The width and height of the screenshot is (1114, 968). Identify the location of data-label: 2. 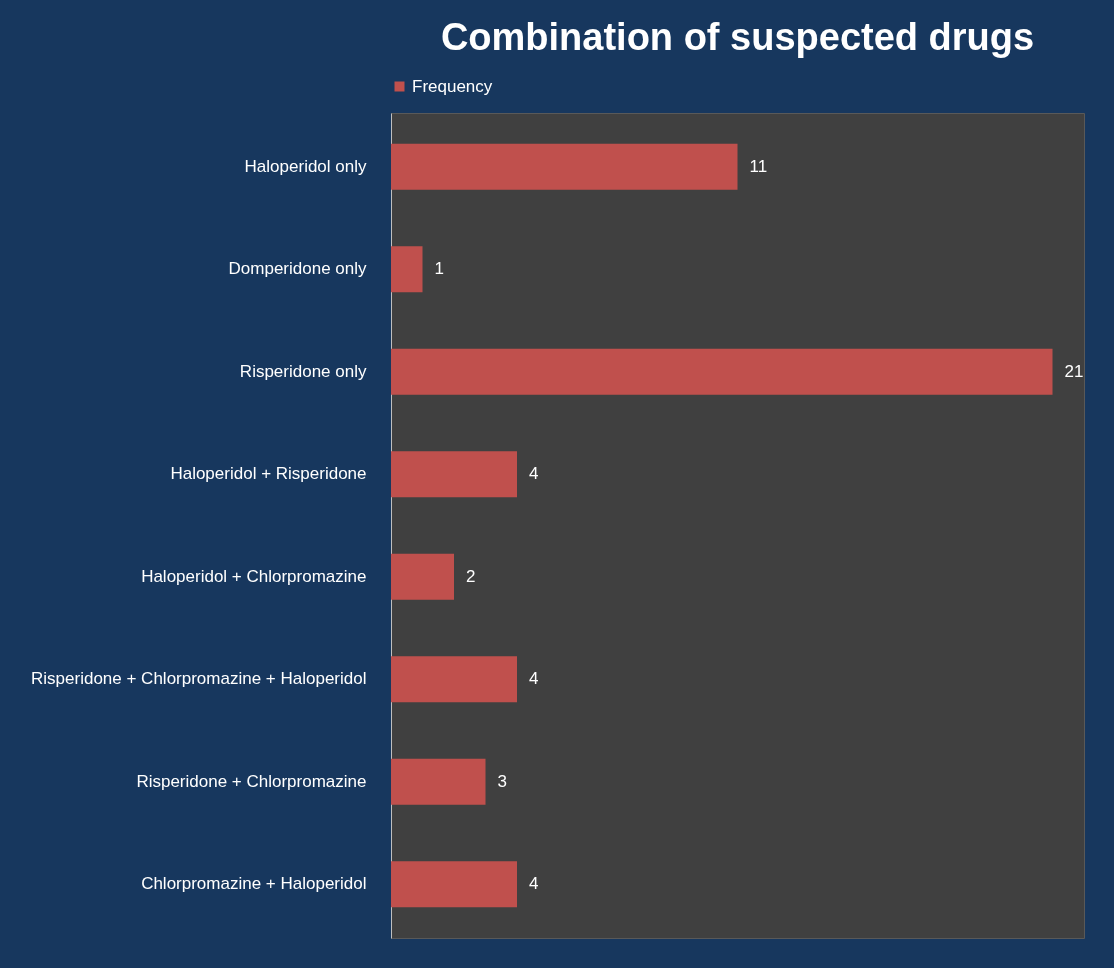
(471, 576).